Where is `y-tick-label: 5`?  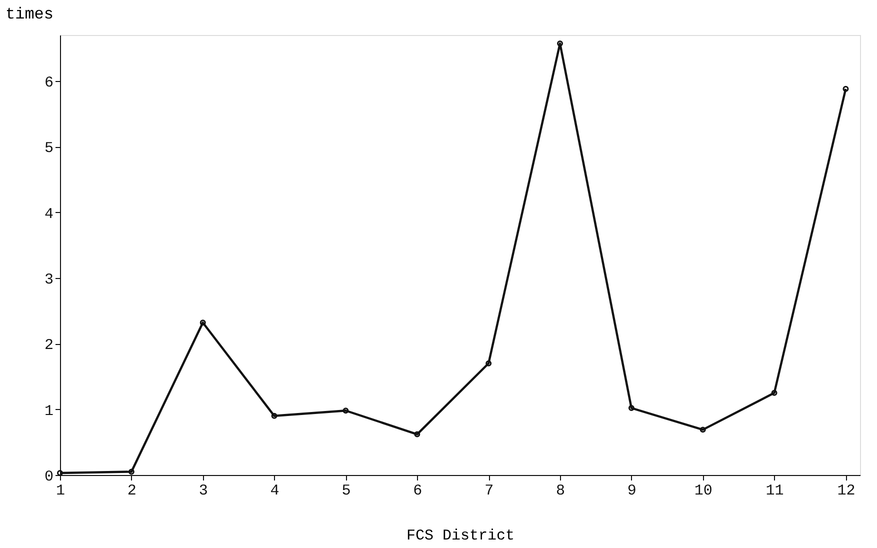 y-tick-label: 5 is located at coordinates (49, 149).